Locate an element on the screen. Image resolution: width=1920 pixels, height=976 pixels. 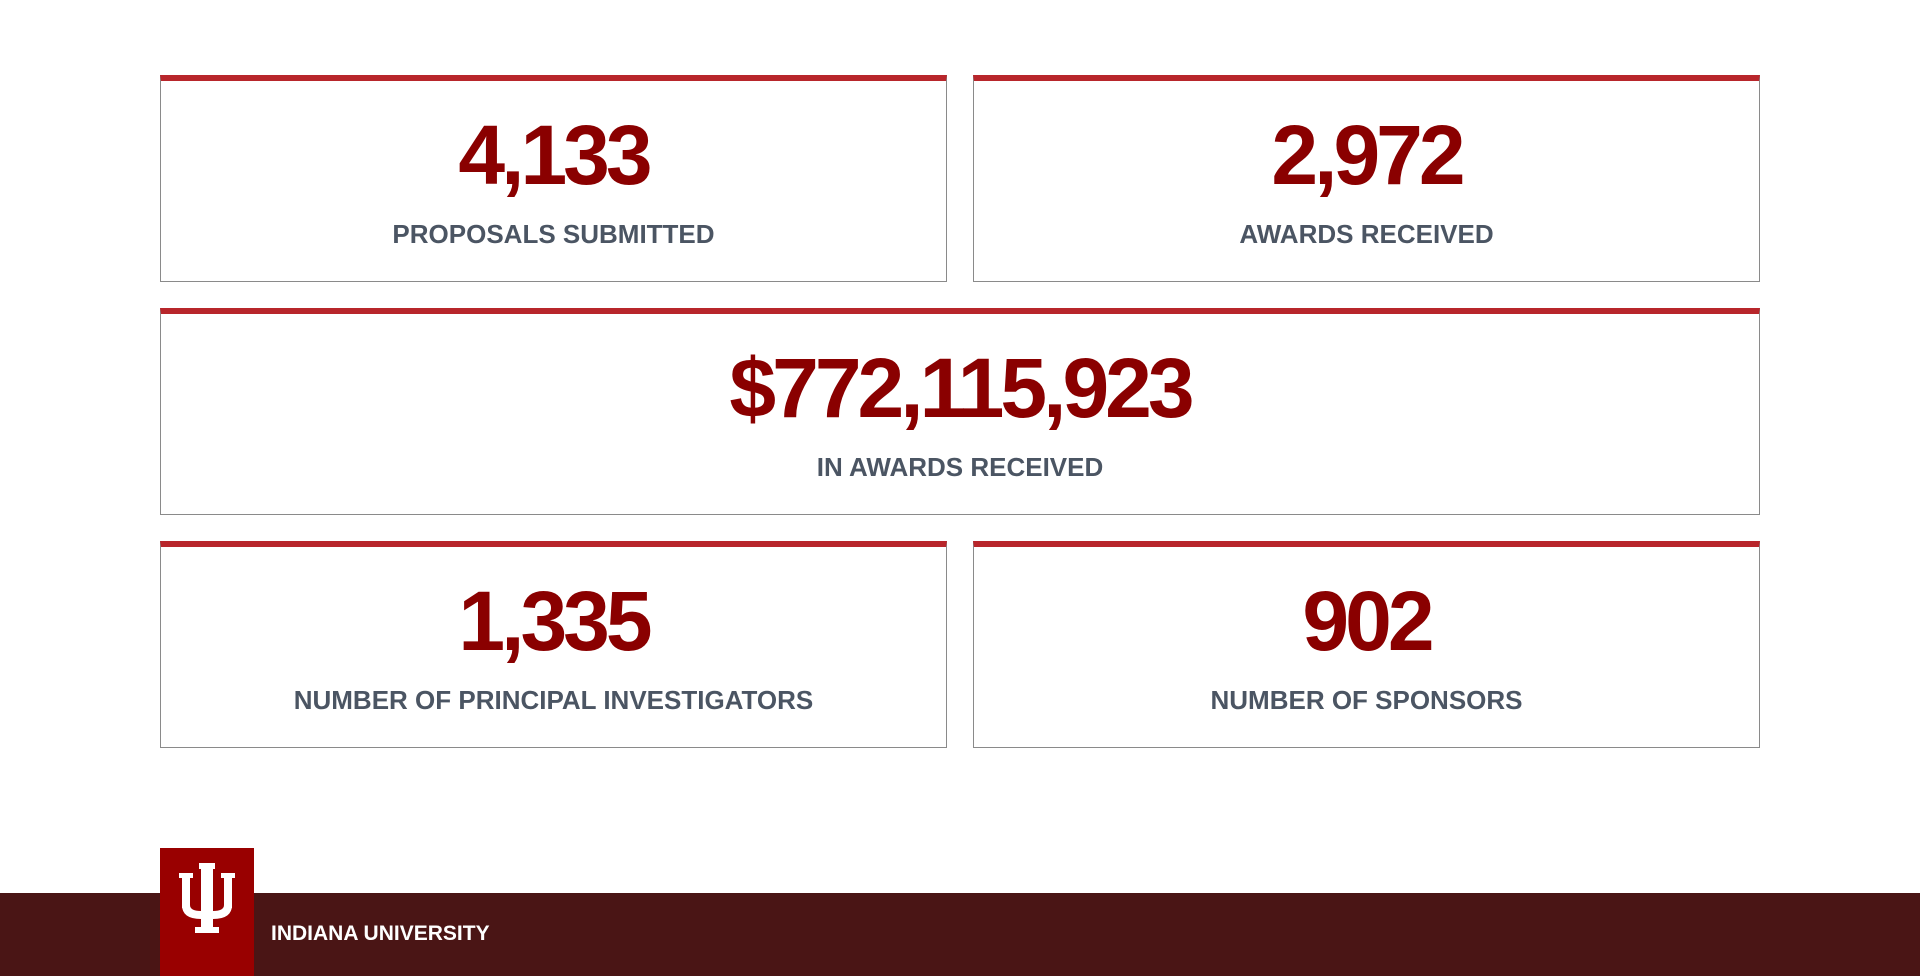
stat-value: $772,115,923 is located at coordinates (961, 388).